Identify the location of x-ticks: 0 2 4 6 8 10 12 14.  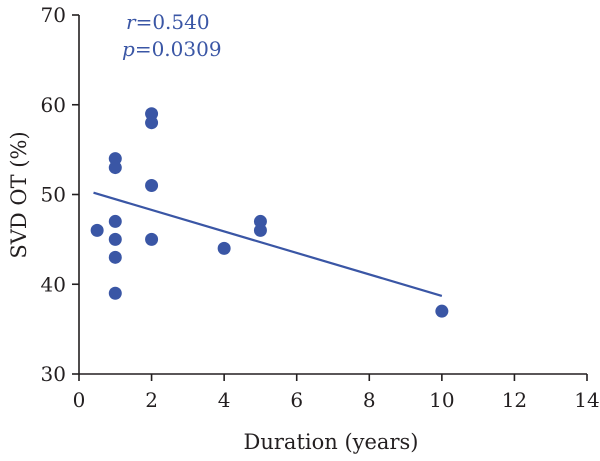
(336, 393).